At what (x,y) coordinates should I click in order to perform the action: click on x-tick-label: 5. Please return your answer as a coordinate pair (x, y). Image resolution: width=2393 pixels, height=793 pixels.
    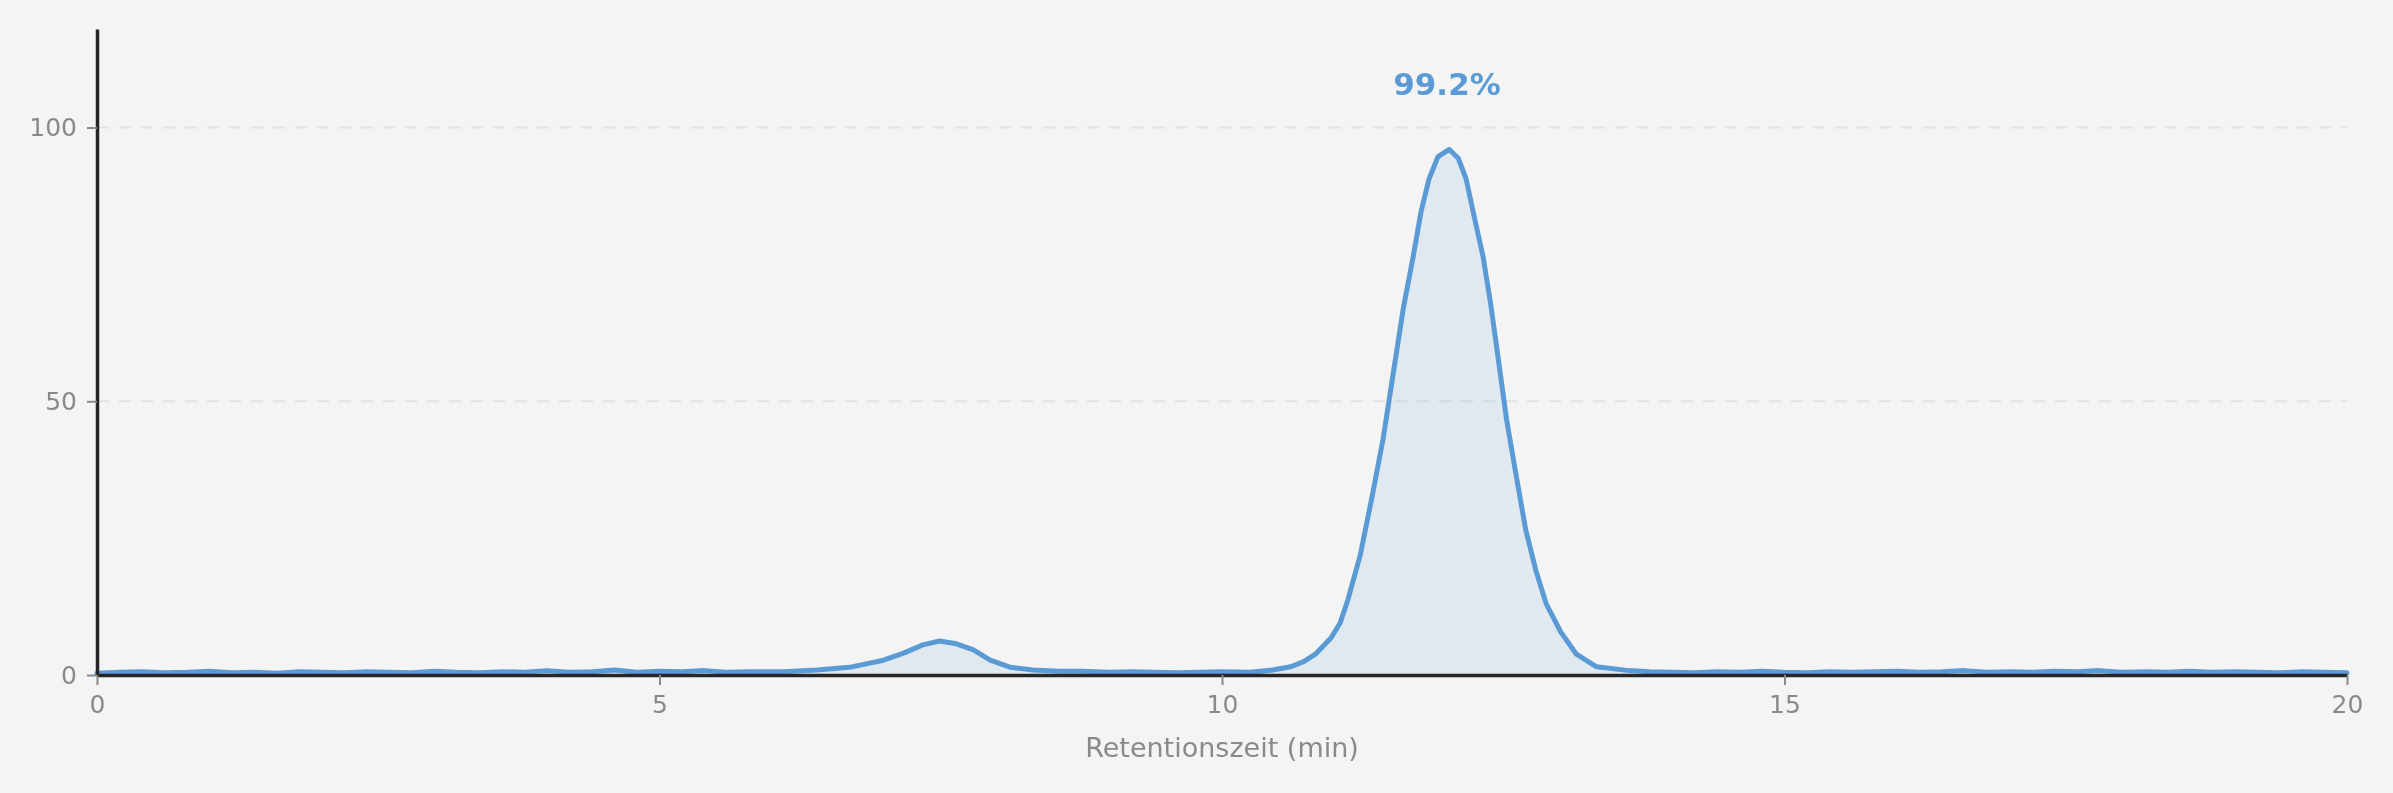
    Looking at the image, I should click on (660, 704).